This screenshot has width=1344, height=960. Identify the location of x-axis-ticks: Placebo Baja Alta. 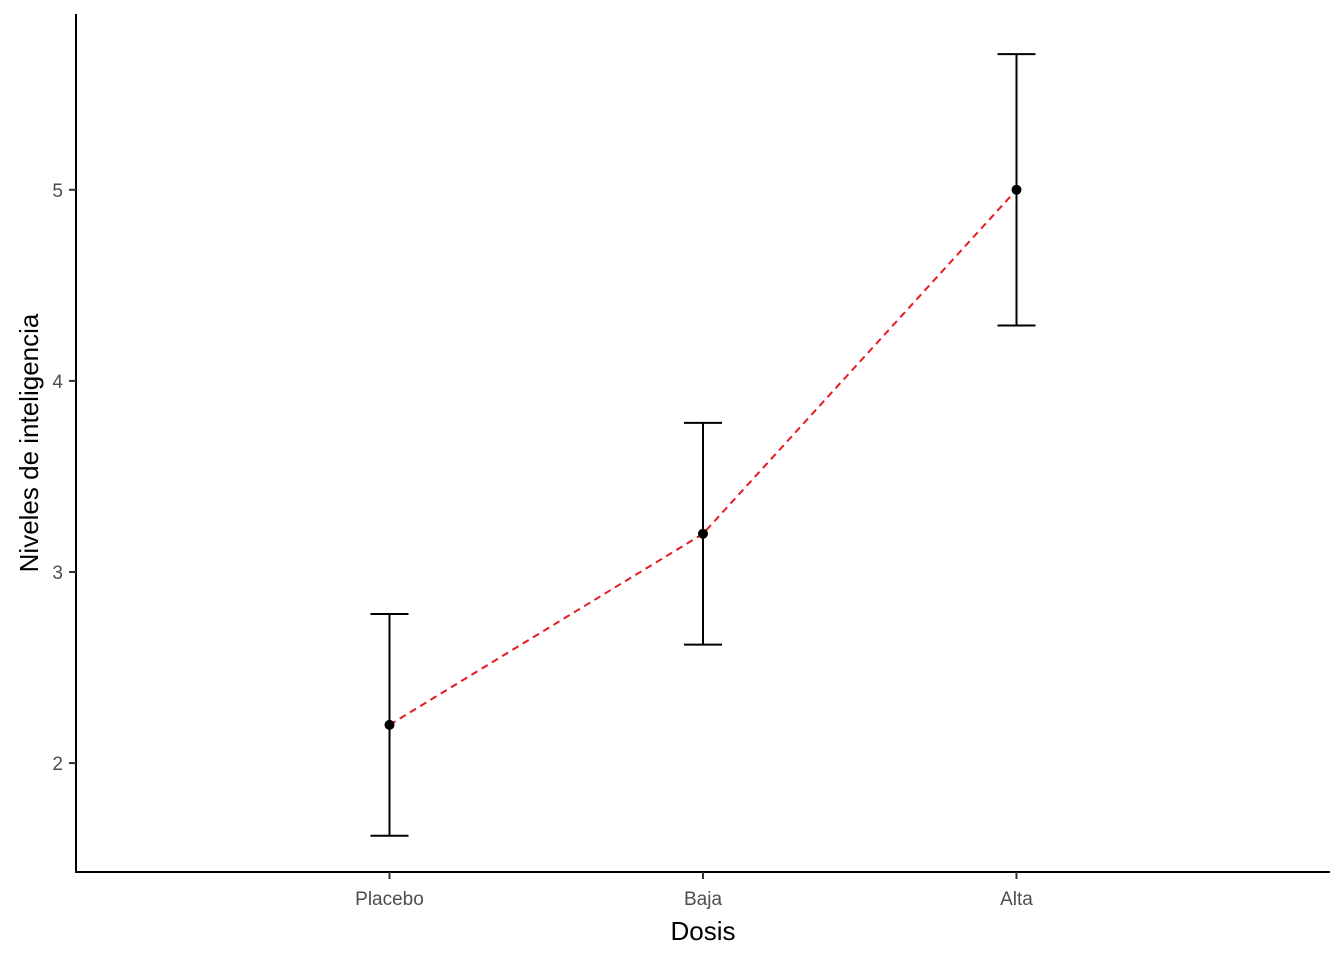
(694, 891).